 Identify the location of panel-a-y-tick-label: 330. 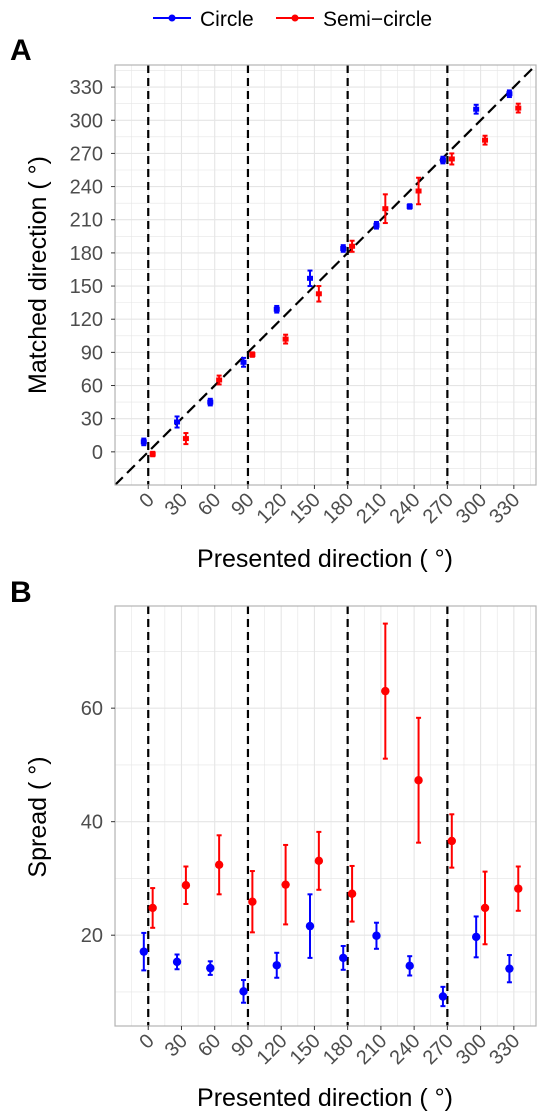
(86, 88).